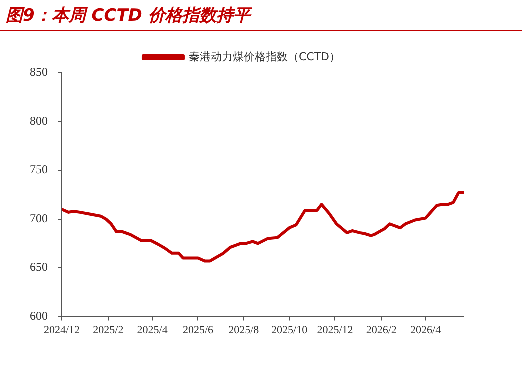  I want to click on x-tick-label: 2025/8, so click(244, 330).